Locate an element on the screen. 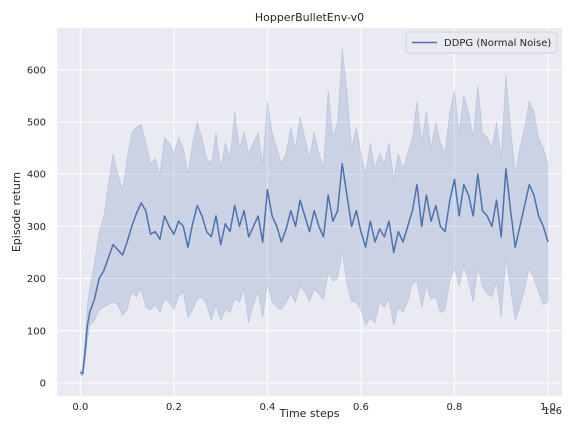 The width and height of the screenshot is (576, 432). y-tick-label: 200 is located at coordinates (36, 279).